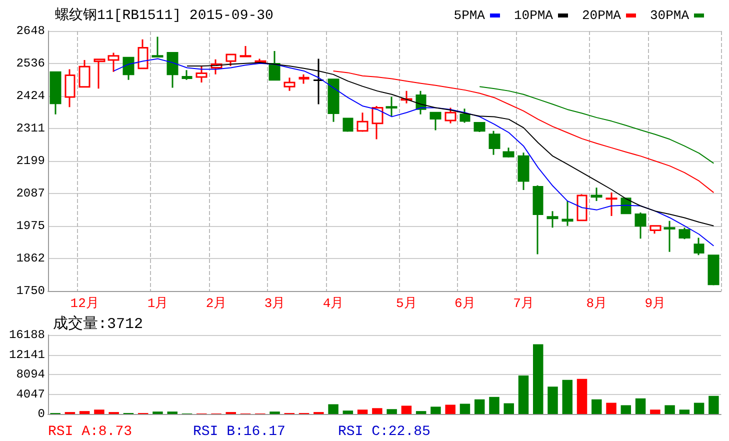  I want to click on x-tick-label: 6月, so click(465, 303).